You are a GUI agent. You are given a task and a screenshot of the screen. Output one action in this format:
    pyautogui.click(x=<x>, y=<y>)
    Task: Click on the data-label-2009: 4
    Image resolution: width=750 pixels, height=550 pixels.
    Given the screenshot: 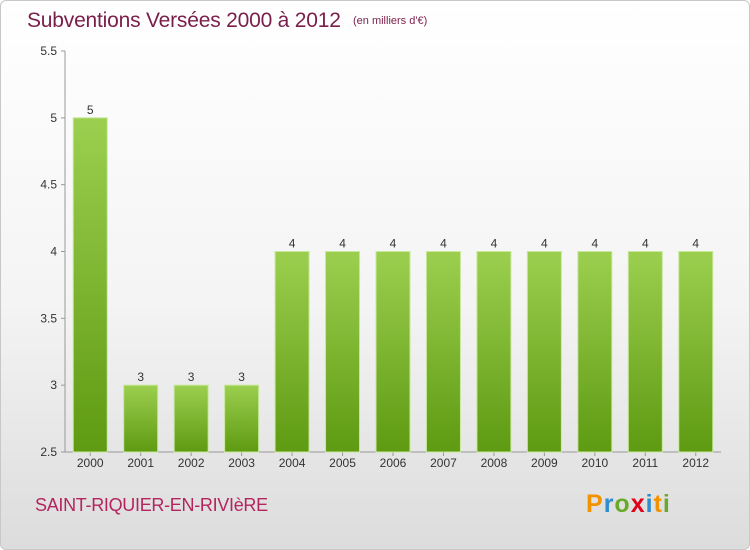 What is the action you would take?
    pyautogui.click(x=544, y=244)
    